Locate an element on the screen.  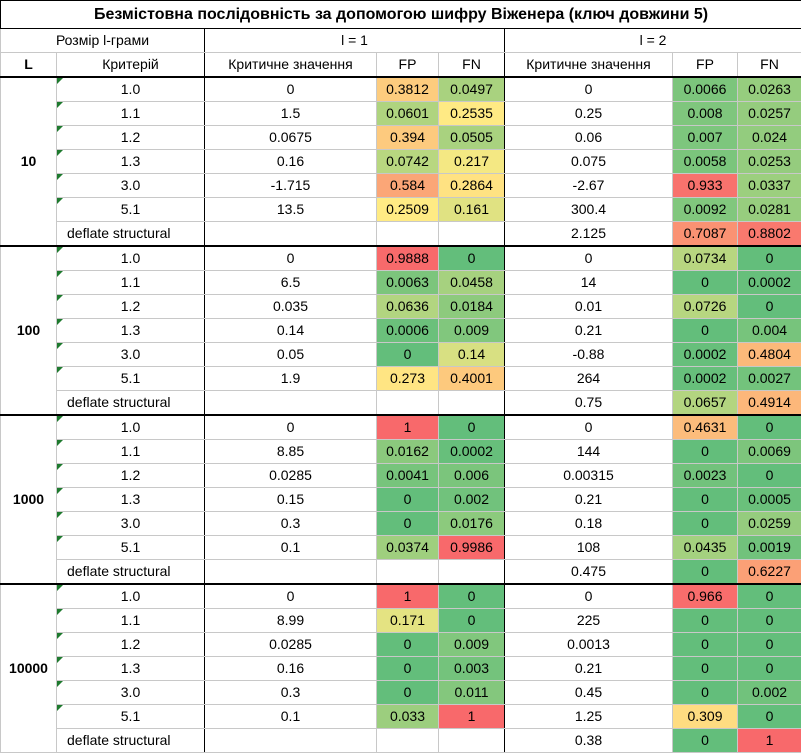
l2-crit-value-cell: 225 is located at coordinates (588, 620).